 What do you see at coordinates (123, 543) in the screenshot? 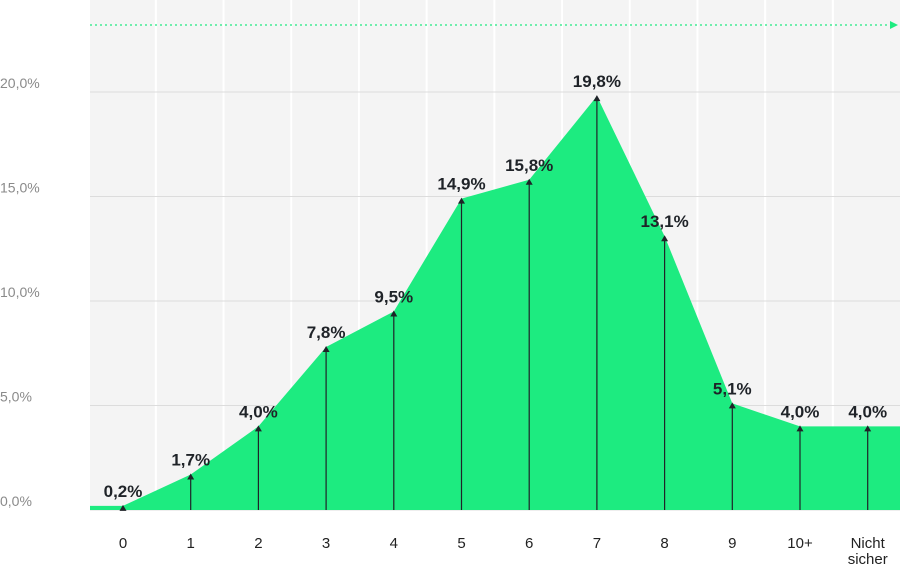
I see `x-tick-label: 0` at bounding box center [123, 543].